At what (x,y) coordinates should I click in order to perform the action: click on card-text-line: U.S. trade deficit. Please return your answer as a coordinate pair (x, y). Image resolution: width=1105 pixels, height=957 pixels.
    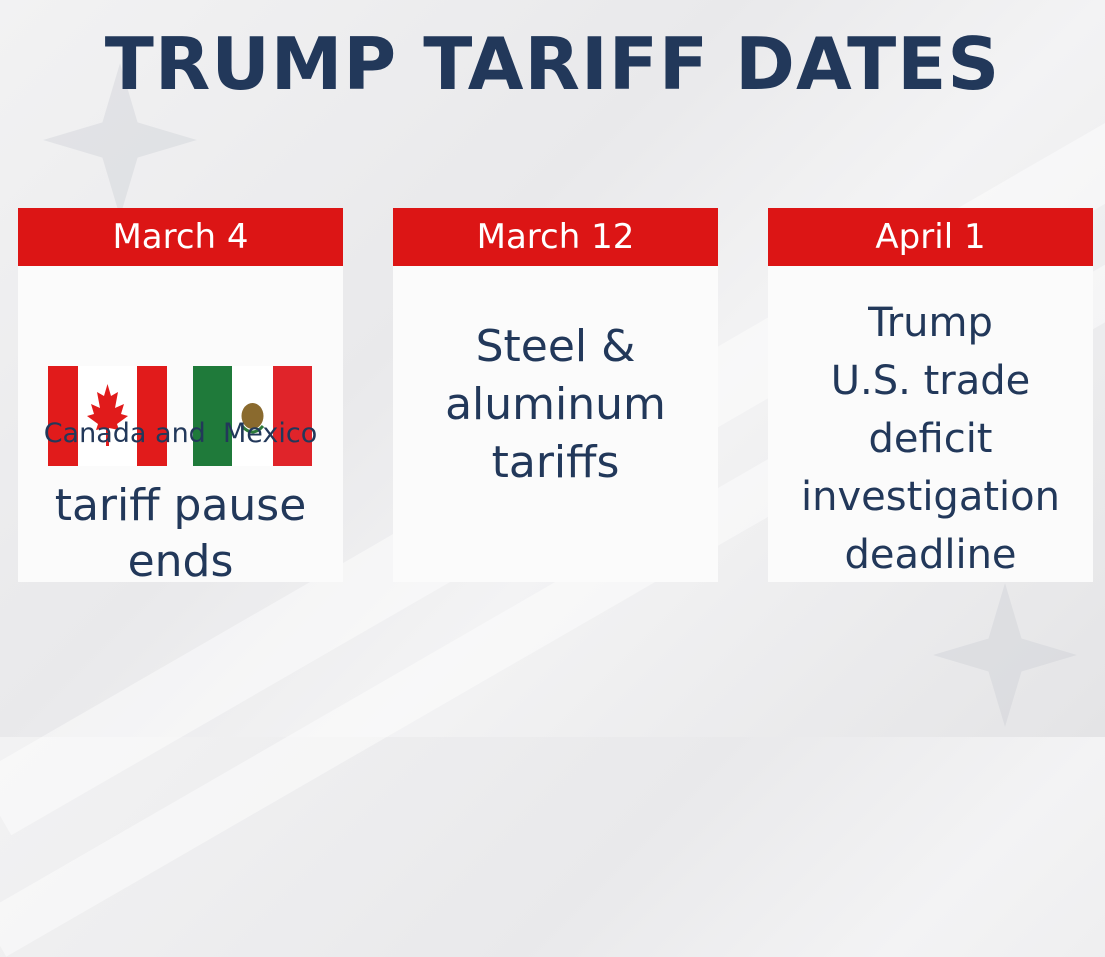
    Looking at the image, I should click on (930, 410).